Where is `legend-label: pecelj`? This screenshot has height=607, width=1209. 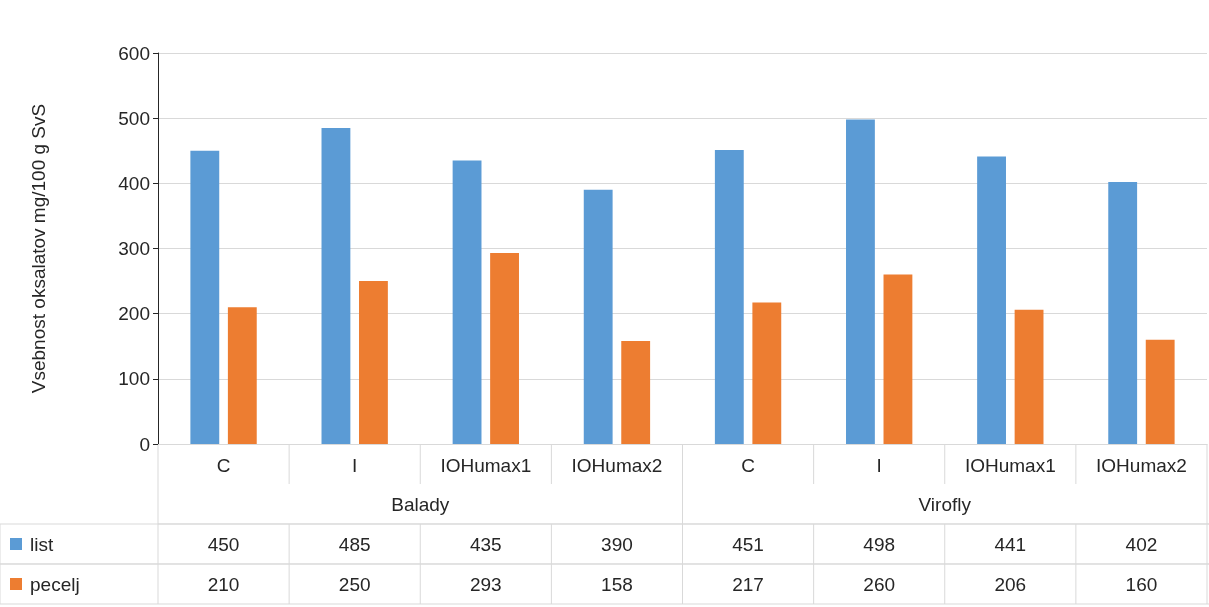
legend-label: pecelj is located at coordinates (55, 584).